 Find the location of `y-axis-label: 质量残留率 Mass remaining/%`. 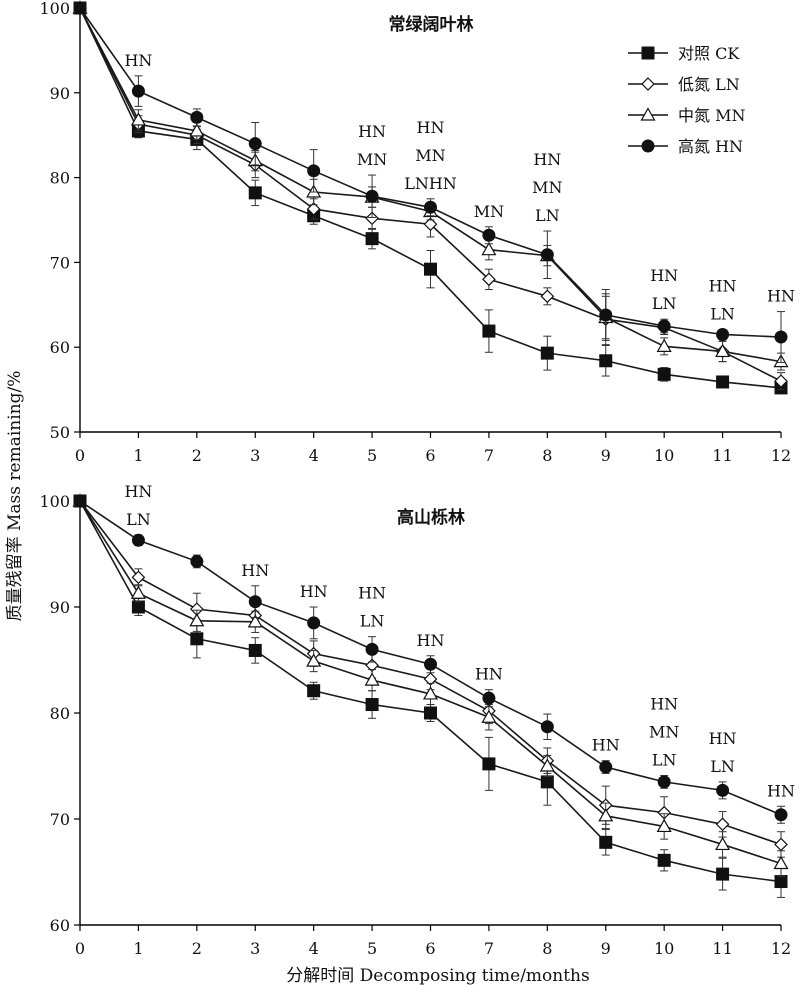

y-axis-label: 质量残留率 Mass remaining/% is located at coordinates (15, 496).